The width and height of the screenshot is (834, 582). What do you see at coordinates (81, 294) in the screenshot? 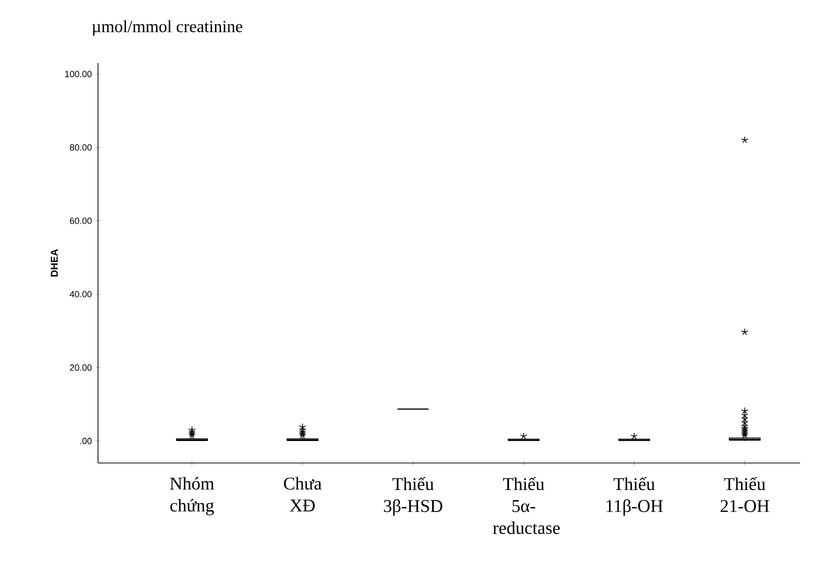
I see `y-tick-label: 40.00` at bounding box center [81, 294].